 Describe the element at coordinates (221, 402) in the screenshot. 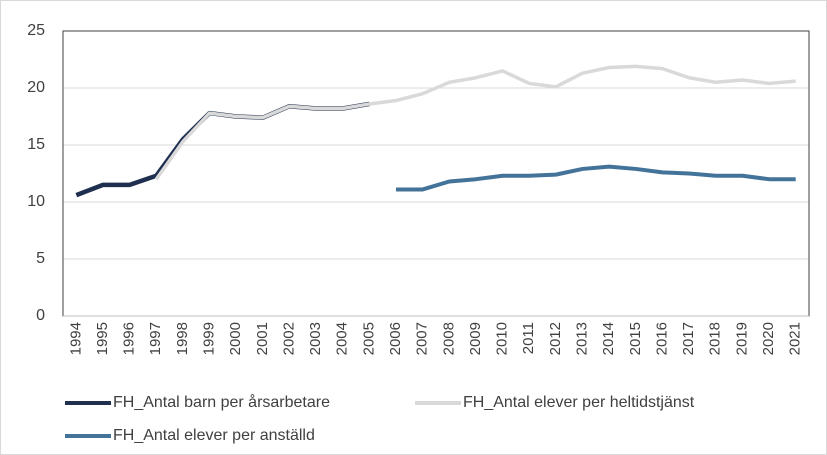

I see `legend-label: FH_Antal barn per årsarbetare` at that location.